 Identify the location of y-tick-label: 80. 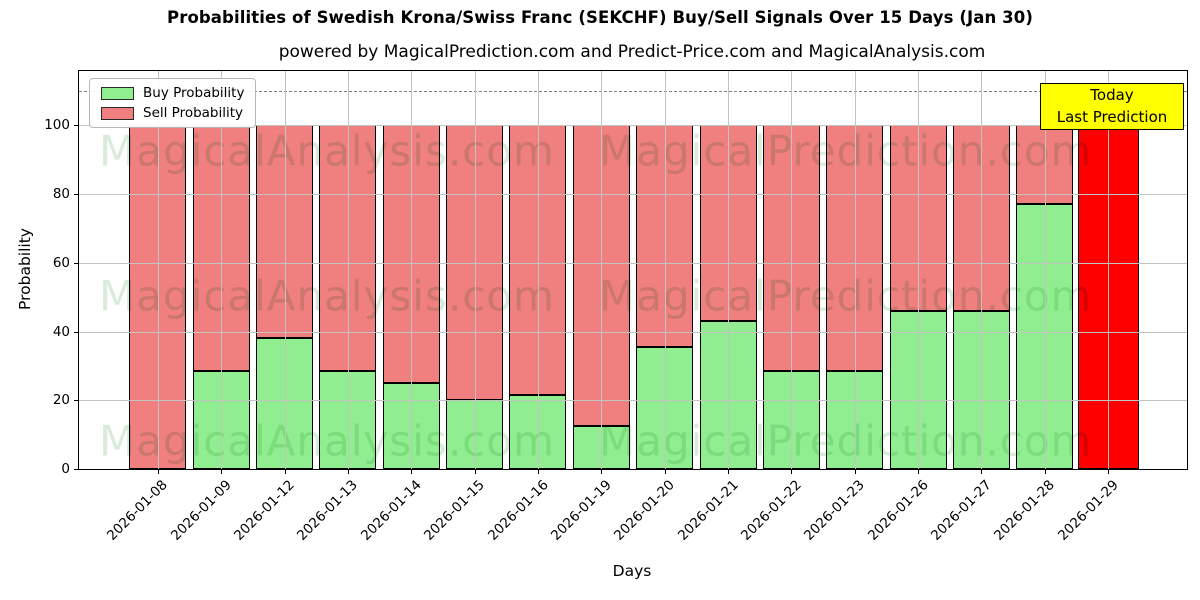
(61, 194).